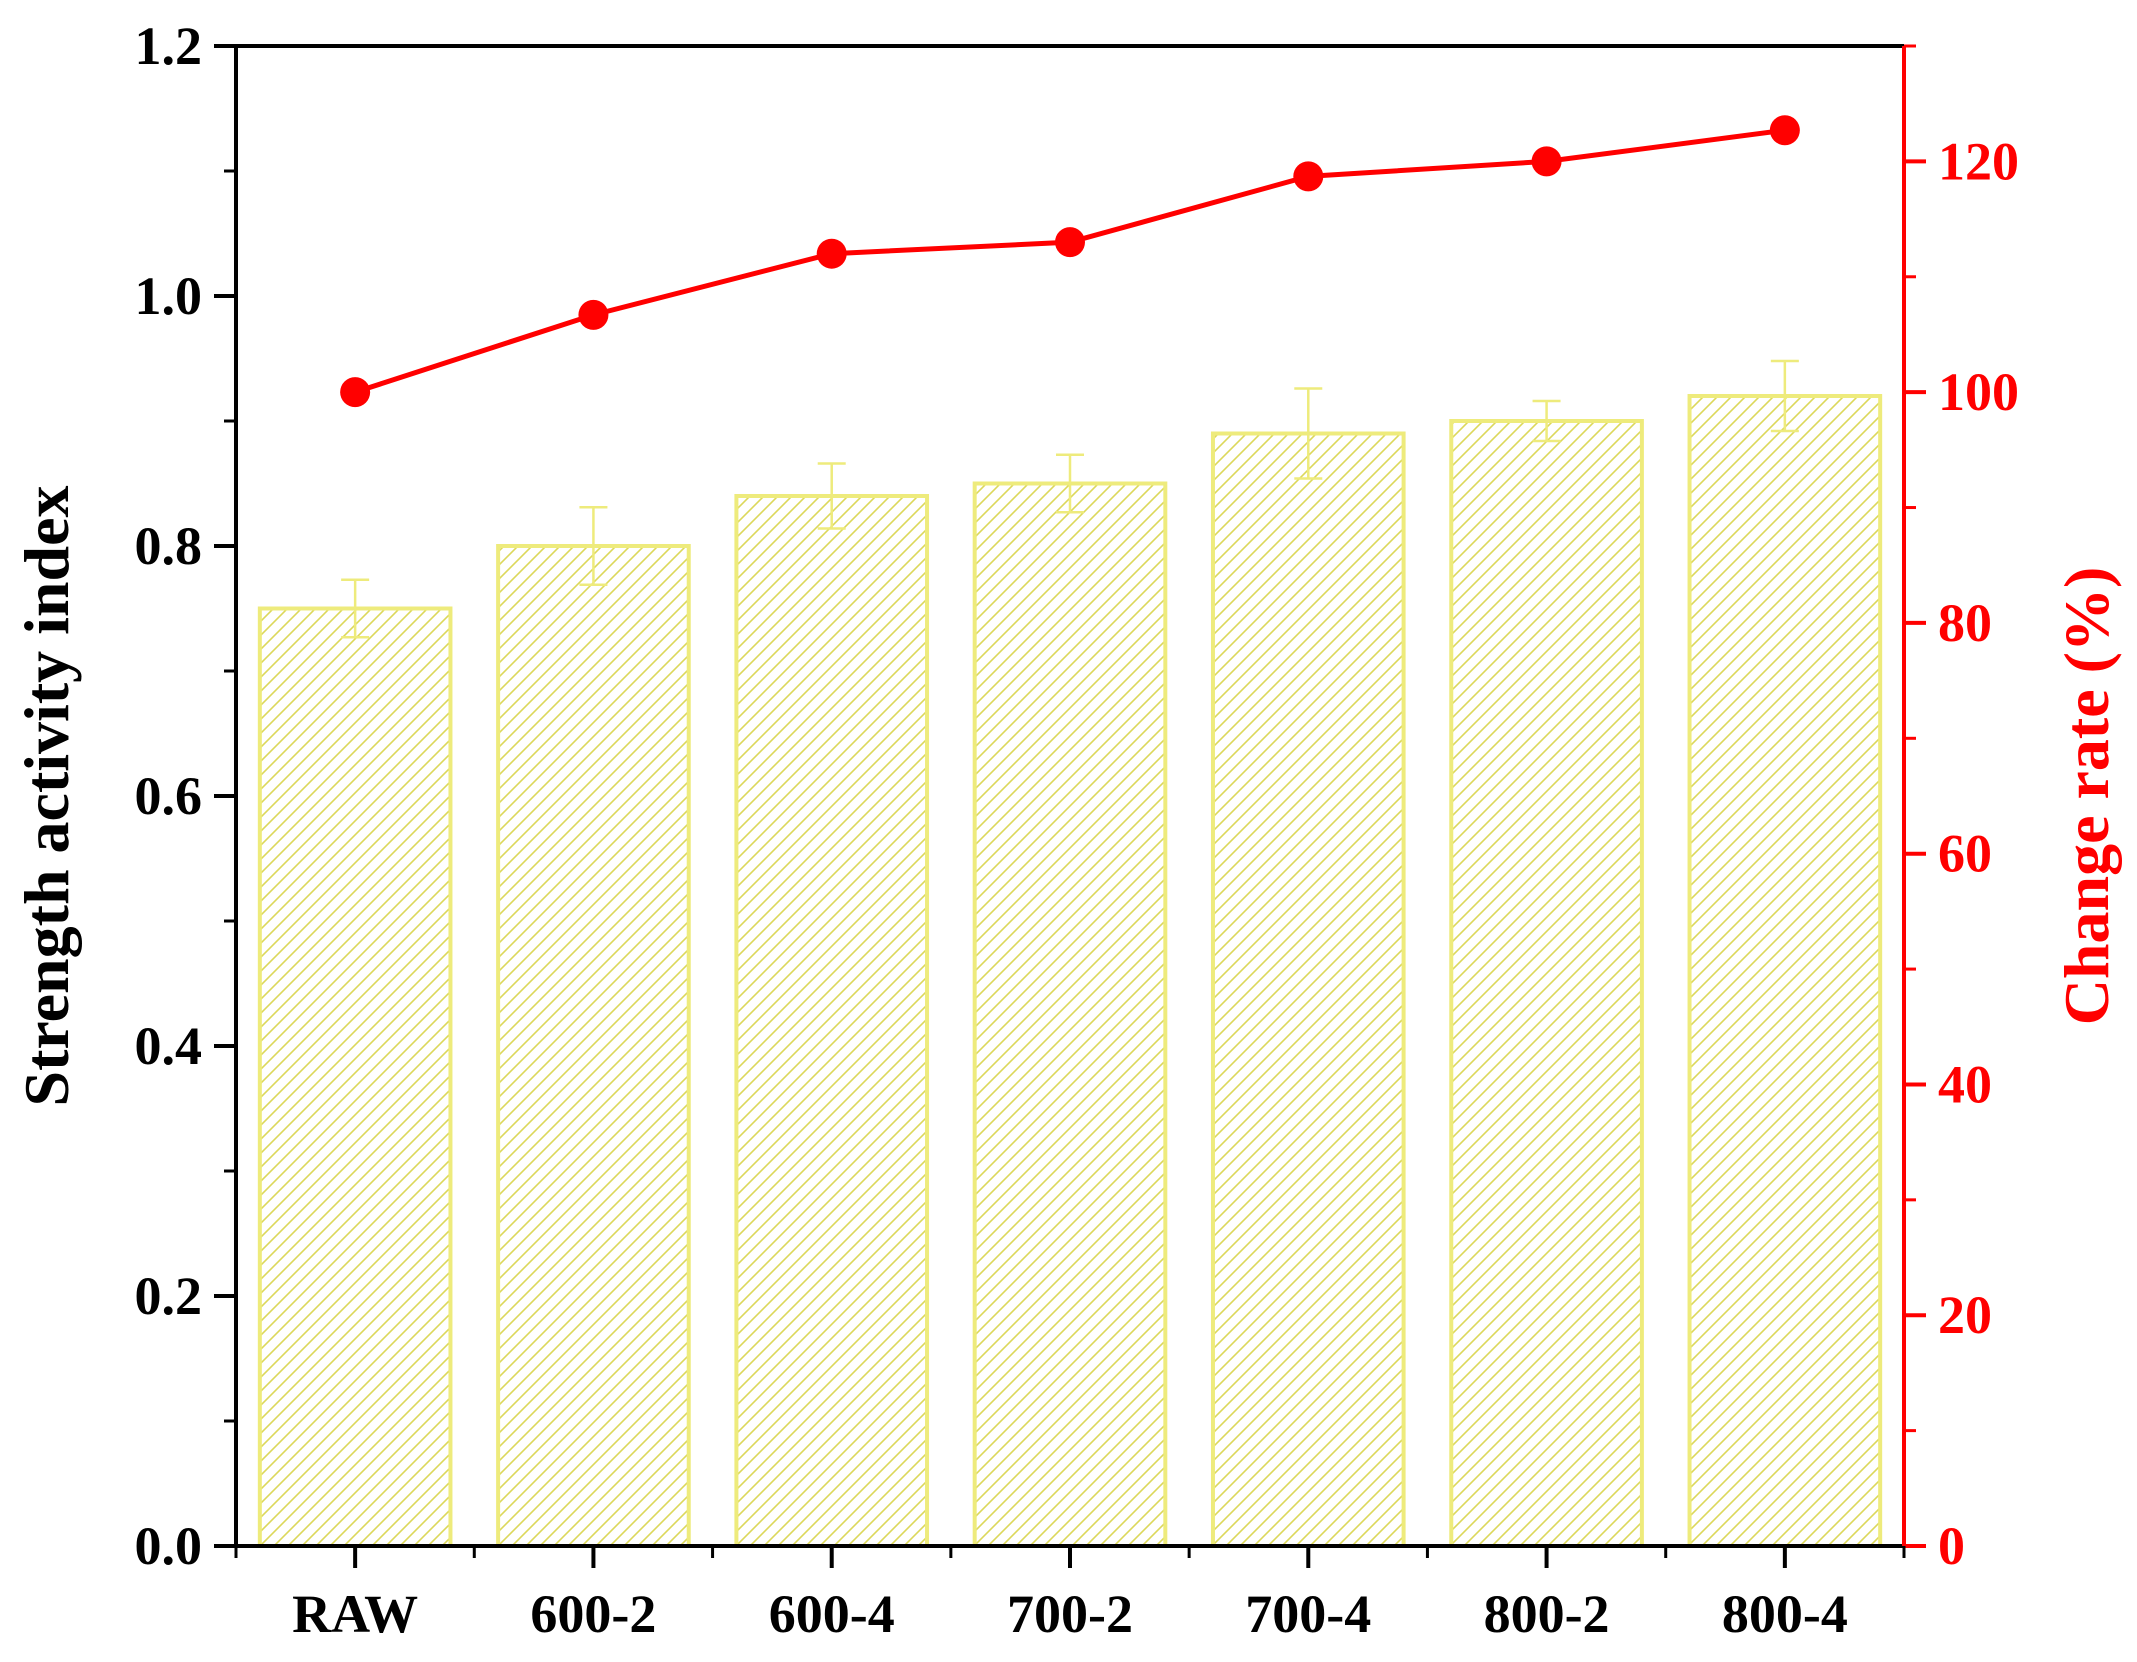 Image resolution: width=2137 pixels, height=1662 pixels. I want to click on error-bars-layer, so click(1070, 499).